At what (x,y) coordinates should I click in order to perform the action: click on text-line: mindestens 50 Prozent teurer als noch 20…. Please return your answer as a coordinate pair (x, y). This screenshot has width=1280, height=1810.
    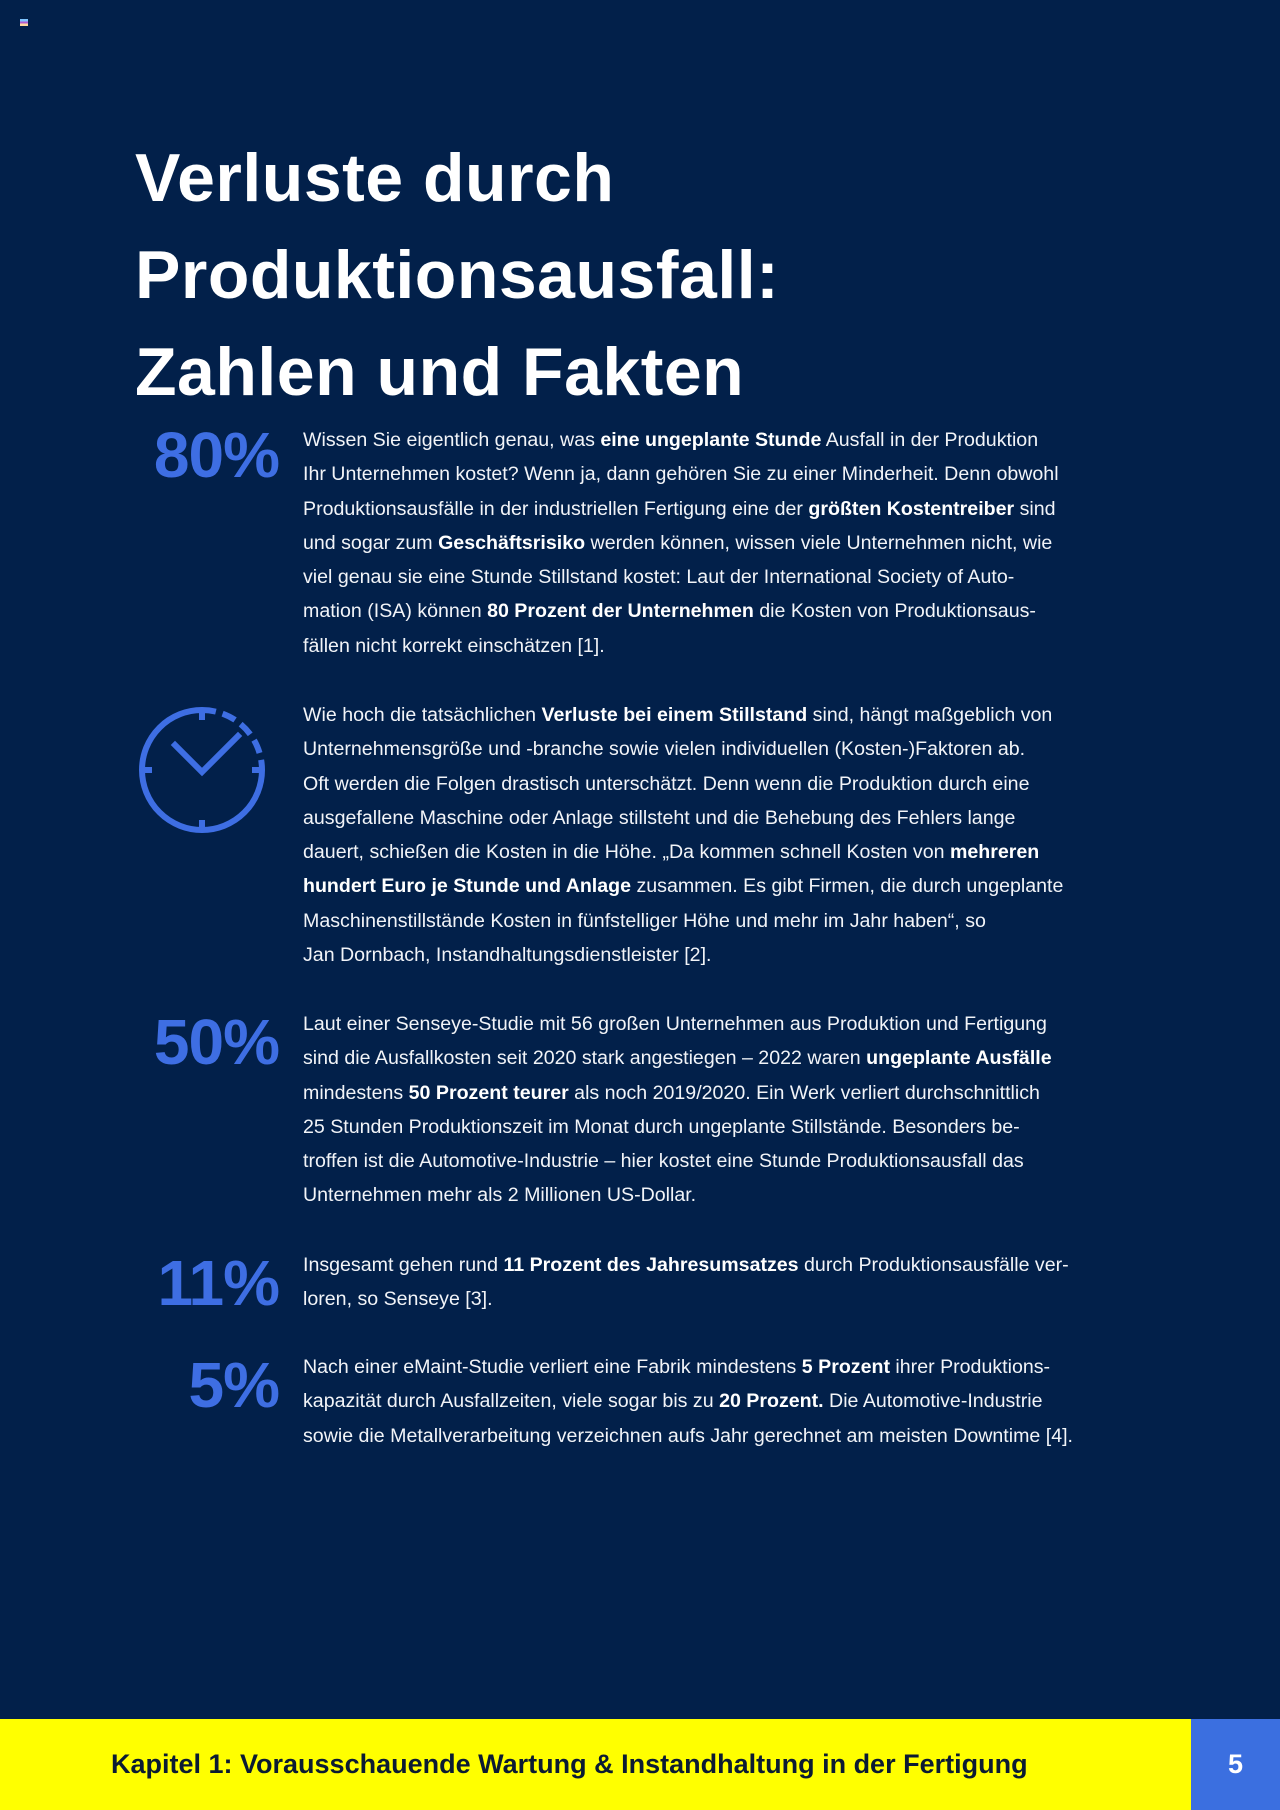
    Looking at the image, I should click on (753, 1093).